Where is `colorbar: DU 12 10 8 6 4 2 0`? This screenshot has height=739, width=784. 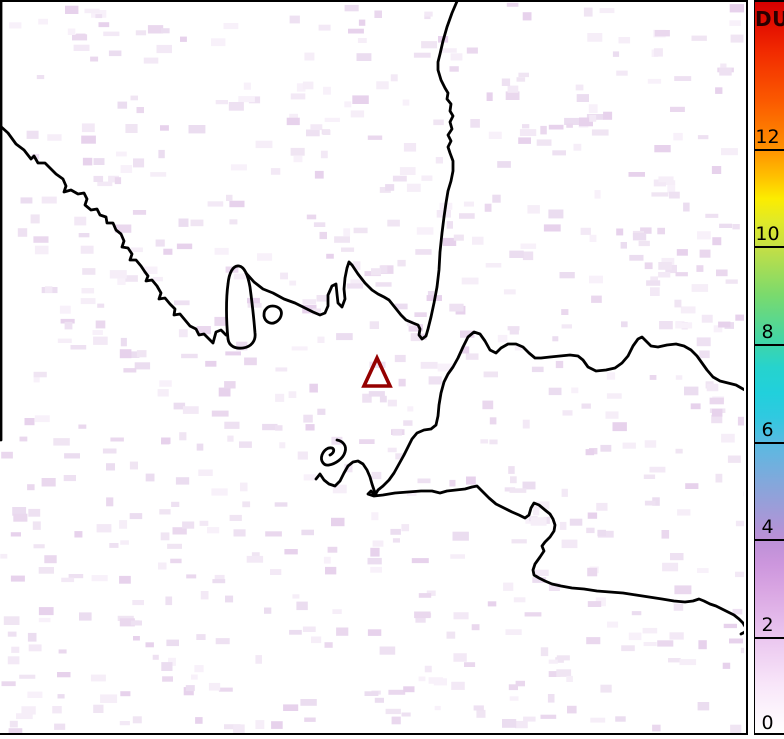
colorbar: DU 12 10 8 6 4 2 0 is located at coordinates (769, 367).